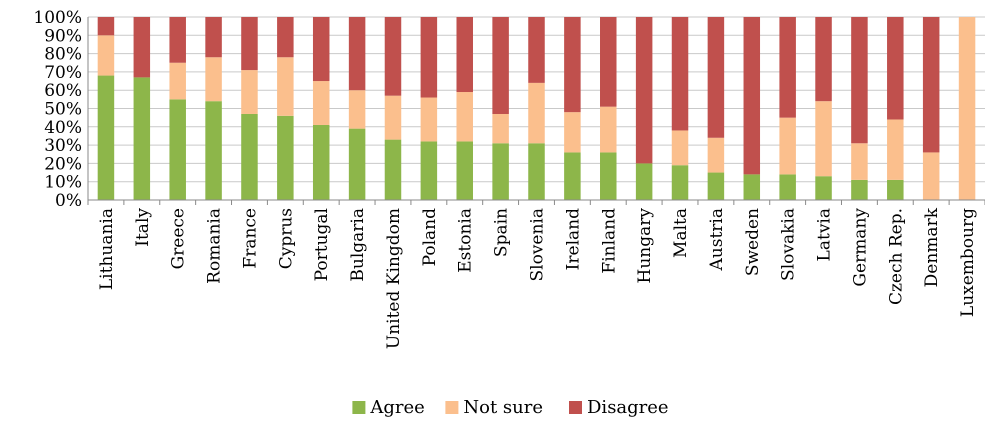 The height and width of the screenshot is (429, 985). Describe the element at coordinates (430, 237) in the screenshot. I see `x-category-label: Poland` at that location.